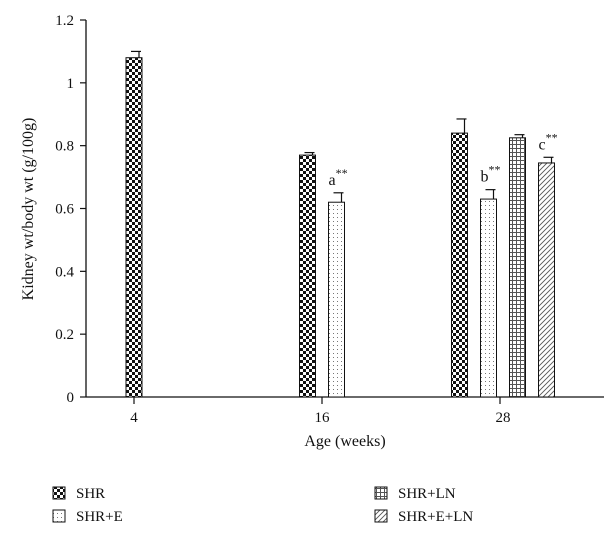 Image resolution: width=609 pixels, height=538 pixels. I want to click on x-ticks: 4 16 28, so click(320, 411).